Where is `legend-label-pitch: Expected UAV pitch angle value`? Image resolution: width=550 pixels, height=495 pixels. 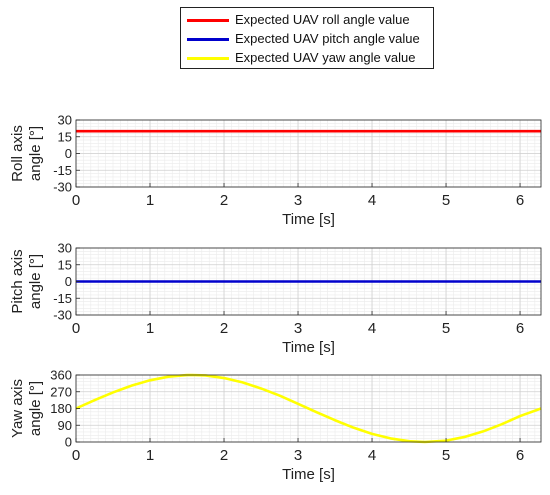
legend-label-pitch: Expected UAV pitch angle value is located at coordinates (327, 38).